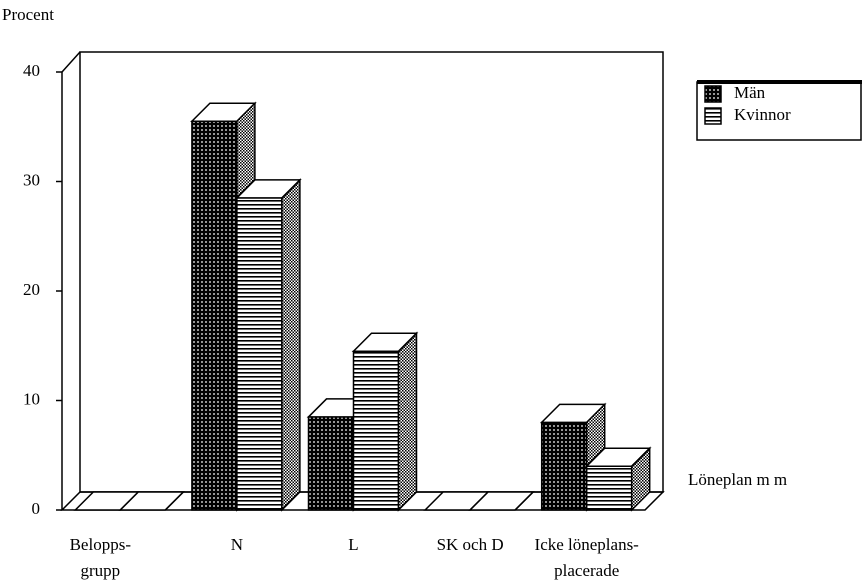 The width and height of the screenshot is (862, 586). Describe the element at coordinates (31, 289) in the screenshot. I see `y-tick-label: 20` at that location.